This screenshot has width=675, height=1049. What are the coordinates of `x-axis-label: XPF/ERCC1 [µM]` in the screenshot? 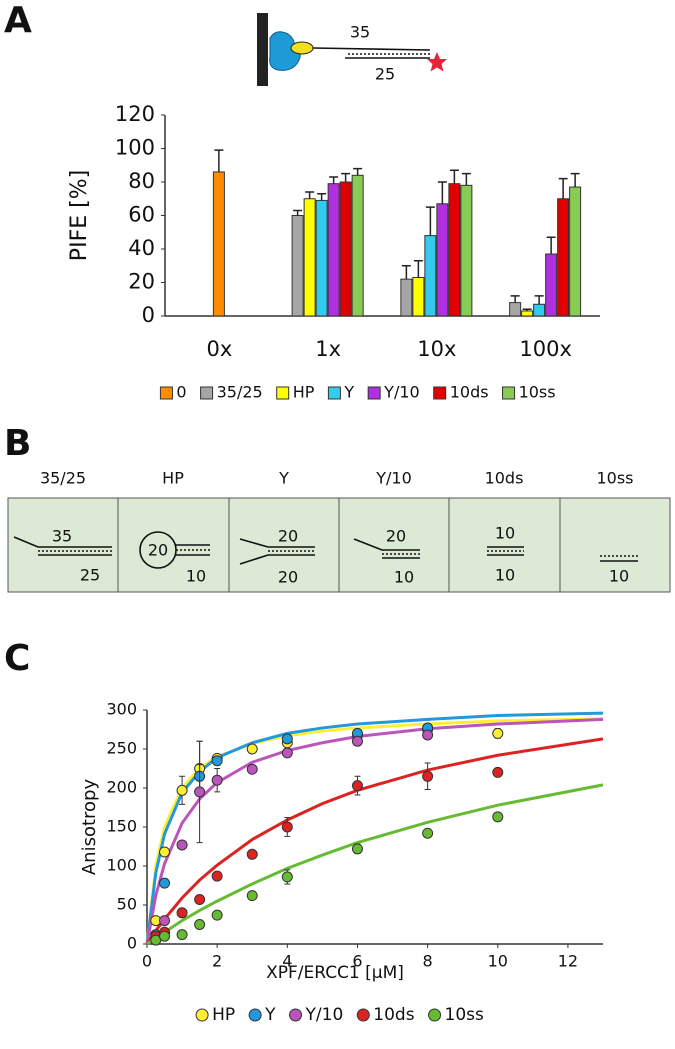 It's located at (335, 973).